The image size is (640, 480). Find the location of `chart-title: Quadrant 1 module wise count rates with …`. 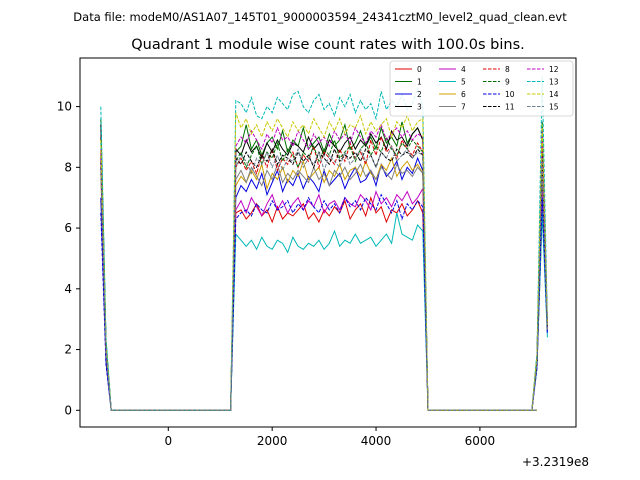

chart-title: Quadrant 1 module wise count rates with … is located at coordinates (328, 45).